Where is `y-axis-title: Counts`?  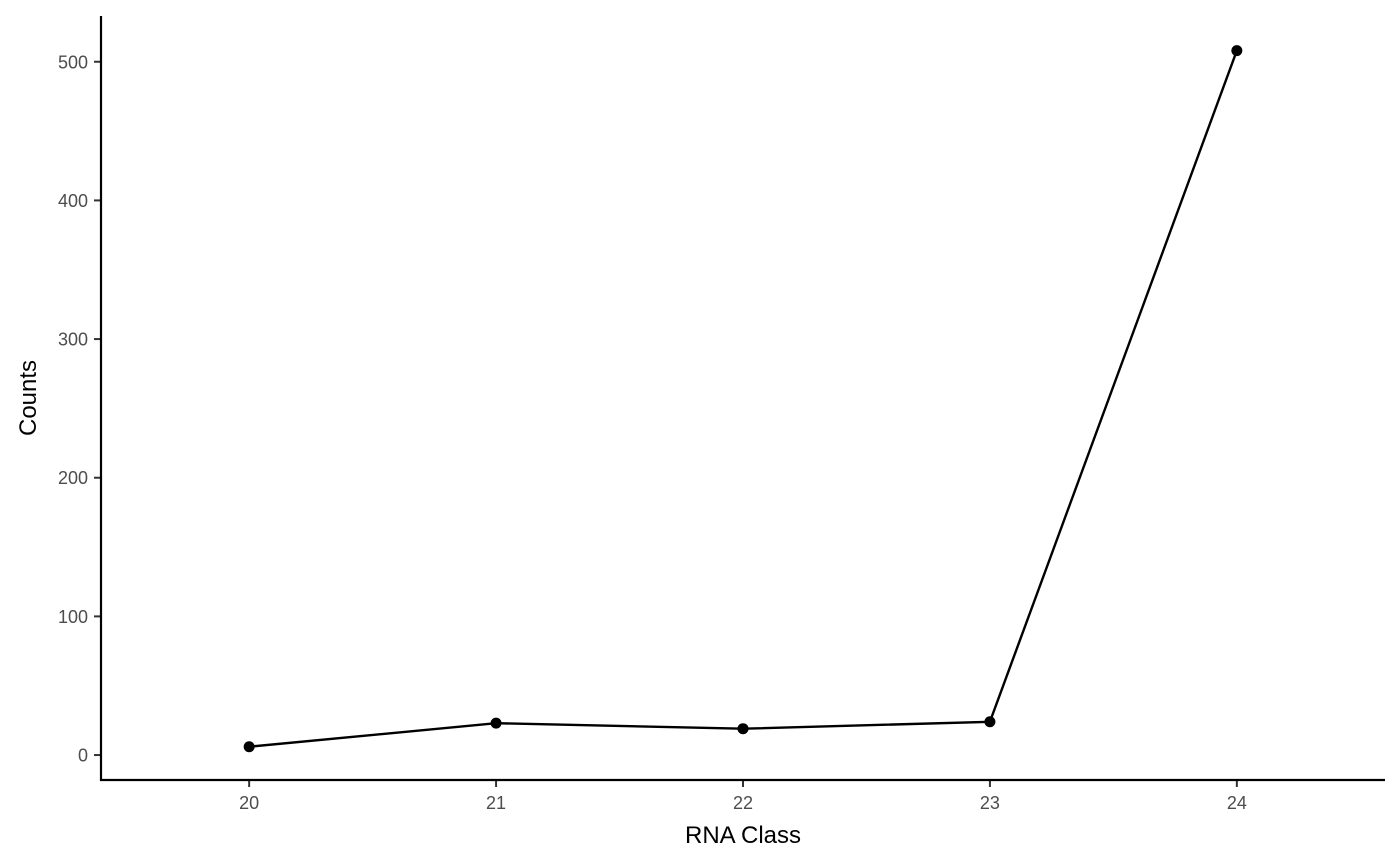 y-axis-title: Counts is located at coordinates (28, 398).